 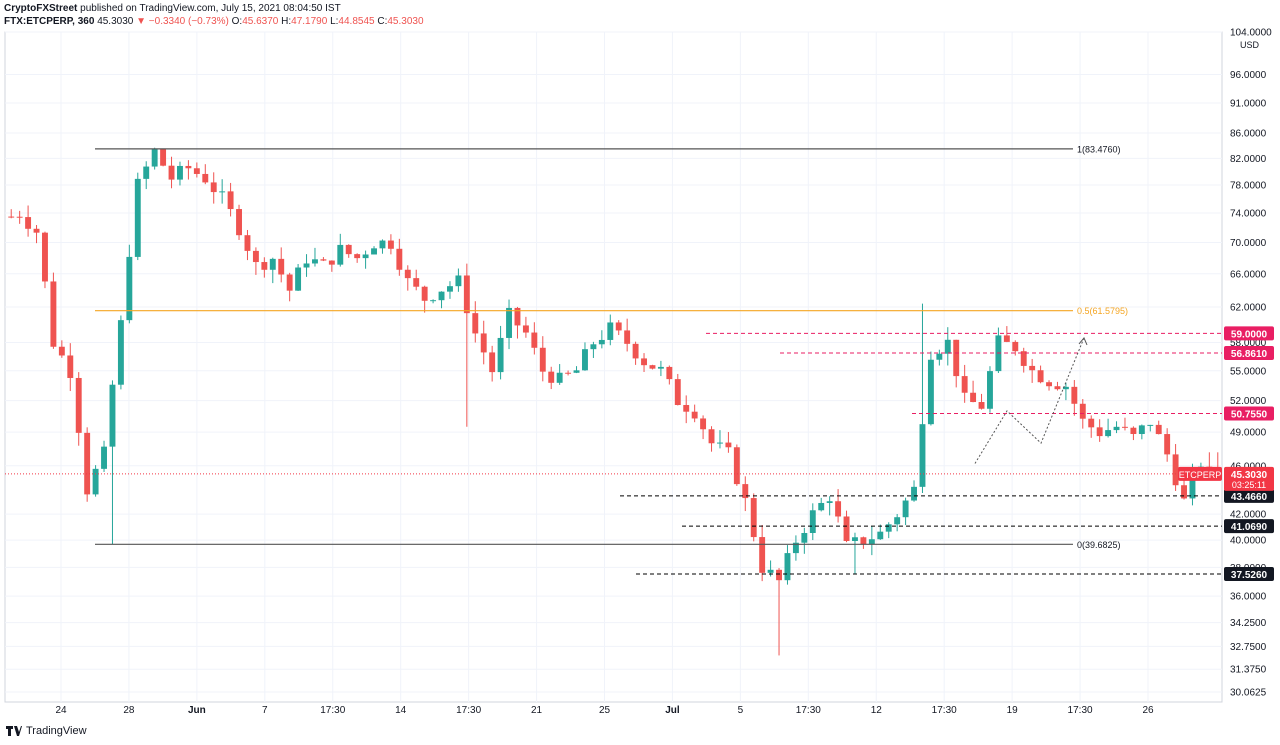 What do you see at coordinates (1248, 159) in the screenshot?
I see `y-tick-label: 82.0000` at bounding box center [1248, 159].